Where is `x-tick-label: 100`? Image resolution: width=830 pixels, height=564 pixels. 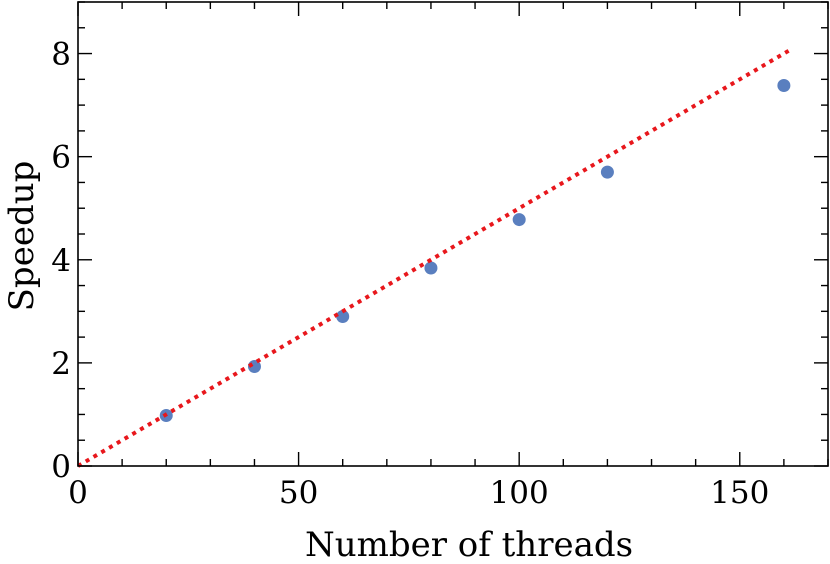 x-tick-label: 100 is located at coordinates (519, 493).